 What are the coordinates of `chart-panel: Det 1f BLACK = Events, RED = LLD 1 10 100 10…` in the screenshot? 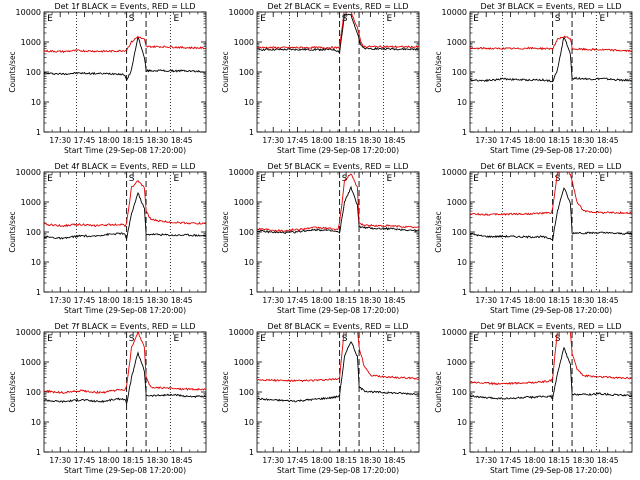 It's located at (107, 78).